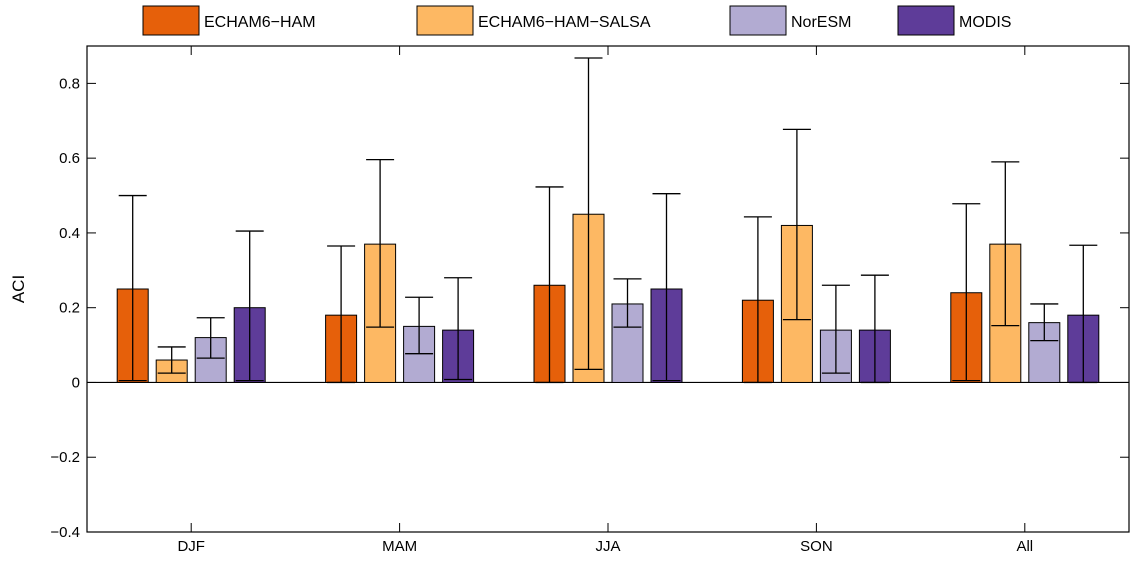 Image resolution: width=1137 pixels, height=562 pixels. I want to click on legend-label: MODIS, so click(985, 22).